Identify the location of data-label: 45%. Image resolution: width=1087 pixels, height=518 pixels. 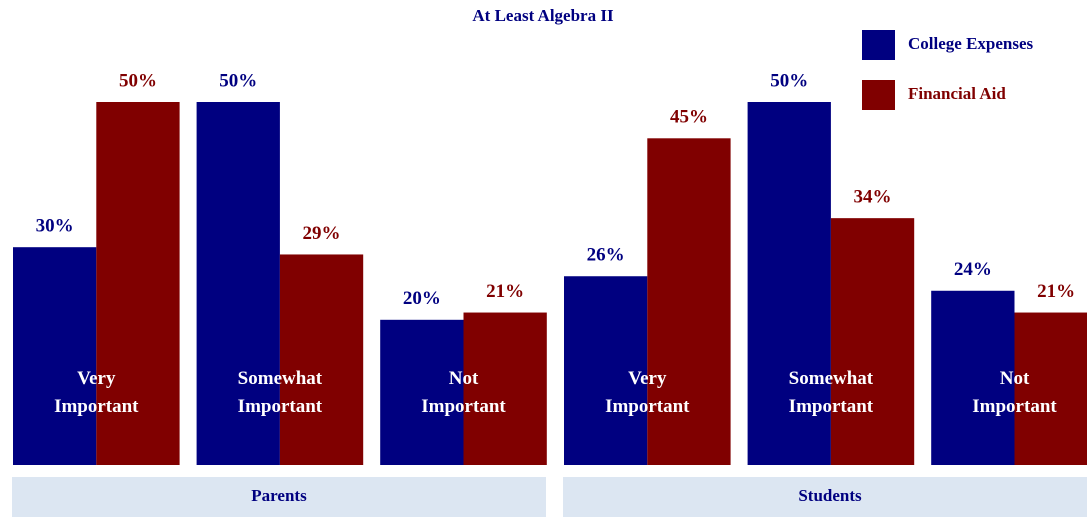
(689, 117).